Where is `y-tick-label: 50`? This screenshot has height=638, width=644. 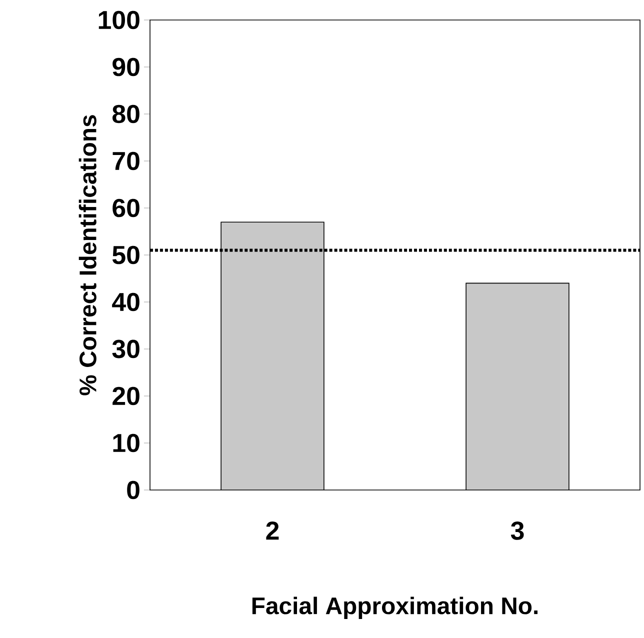 y-tick-label: 50 is located at coordinates (126, 255).